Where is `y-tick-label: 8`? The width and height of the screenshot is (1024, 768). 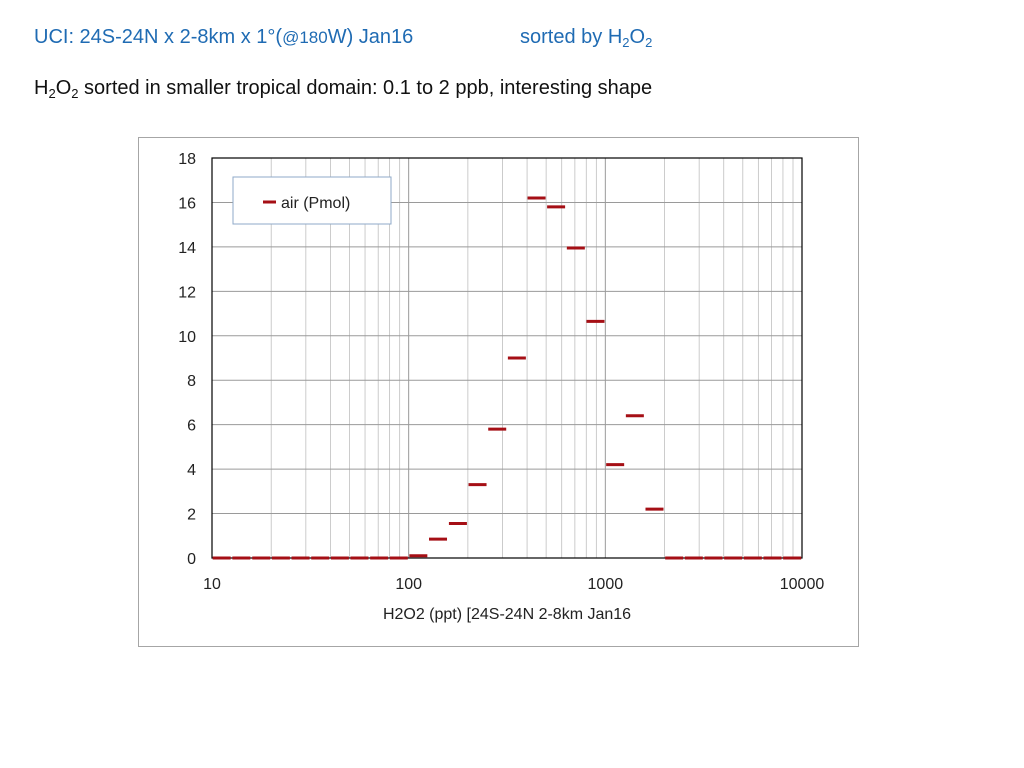
y-tick-label: 8 is located at coordinates (191, 381).